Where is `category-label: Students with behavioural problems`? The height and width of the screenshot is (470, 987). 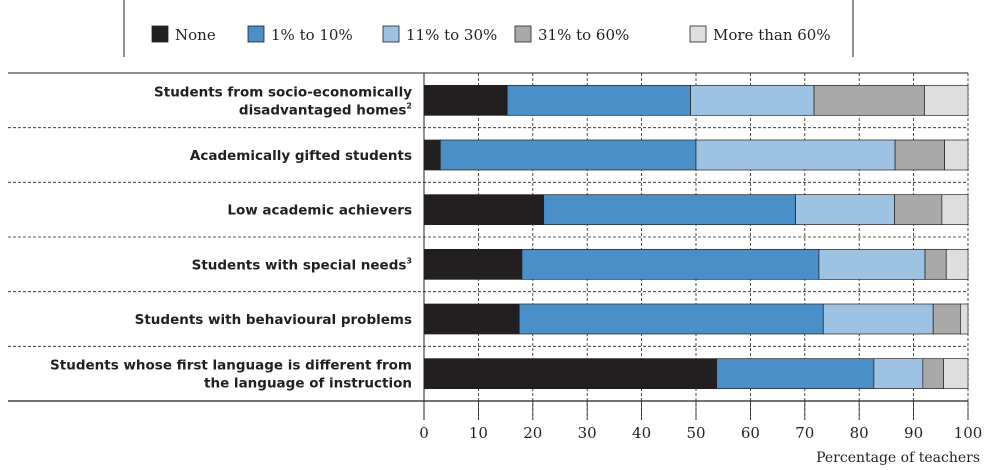
category-label: Students with behavioural problems is located at coordinates (273, 320).